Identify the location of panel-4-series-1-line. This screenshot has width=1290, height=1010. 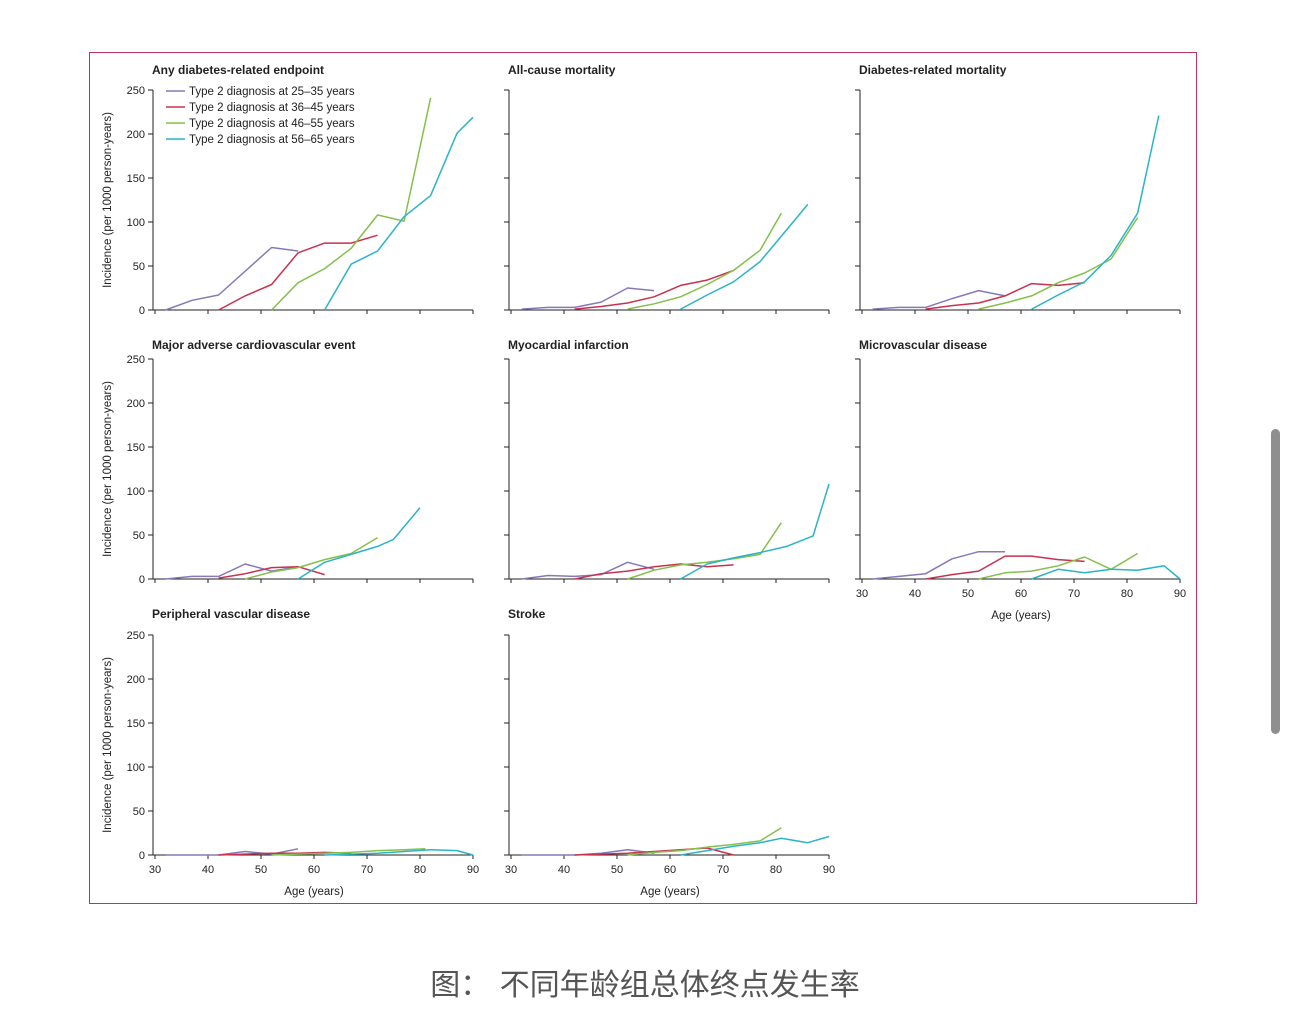
(232, 571).